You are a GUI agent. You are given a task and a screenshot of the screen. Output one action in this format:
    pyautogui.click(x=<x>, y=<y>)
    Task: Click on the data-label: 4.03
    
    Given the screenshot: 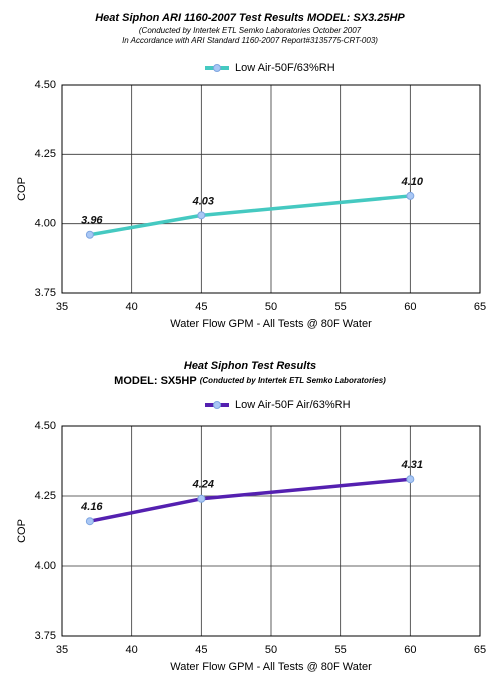 What is the action you would take?
    pyautogui.click(x=203, y=201)
    